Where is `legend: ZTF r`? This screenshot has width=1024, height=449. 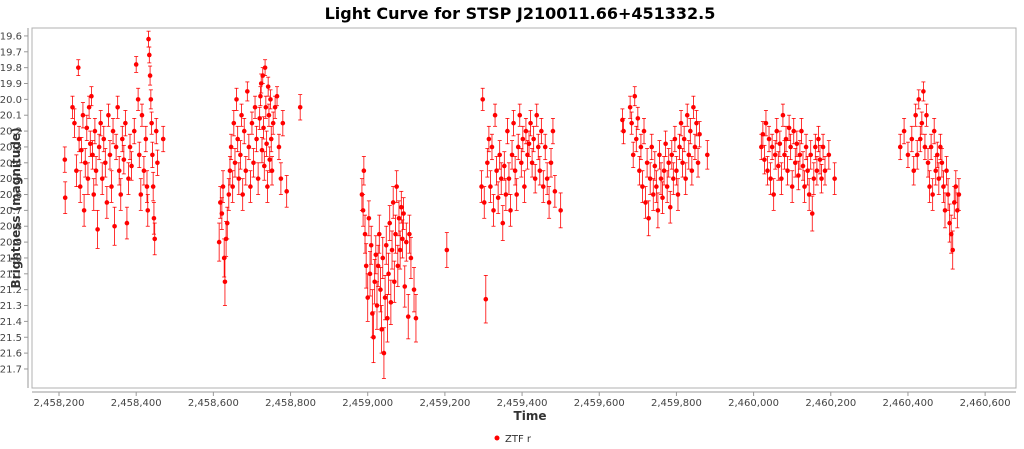 legend: ZTF r is located at coordinates (513, 439).